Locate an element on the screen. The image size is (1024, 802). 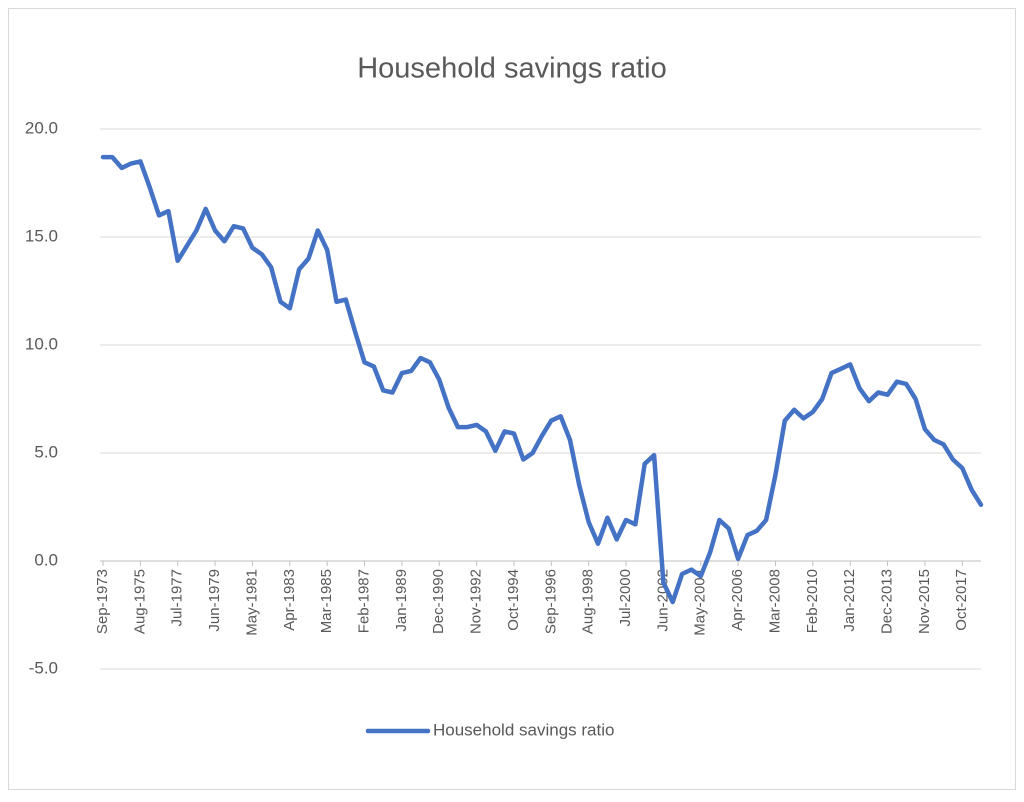
x-tick-label: Jul-1977 is located at coordinates (177, 598).